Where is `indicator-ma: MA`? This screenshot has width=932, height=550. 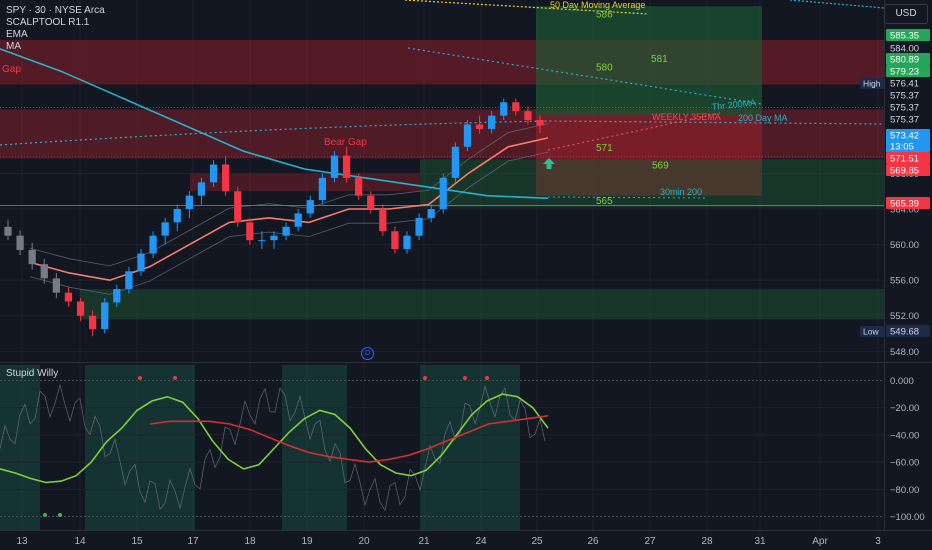
indicator-ma: MA is located at coordinates (13, 46).